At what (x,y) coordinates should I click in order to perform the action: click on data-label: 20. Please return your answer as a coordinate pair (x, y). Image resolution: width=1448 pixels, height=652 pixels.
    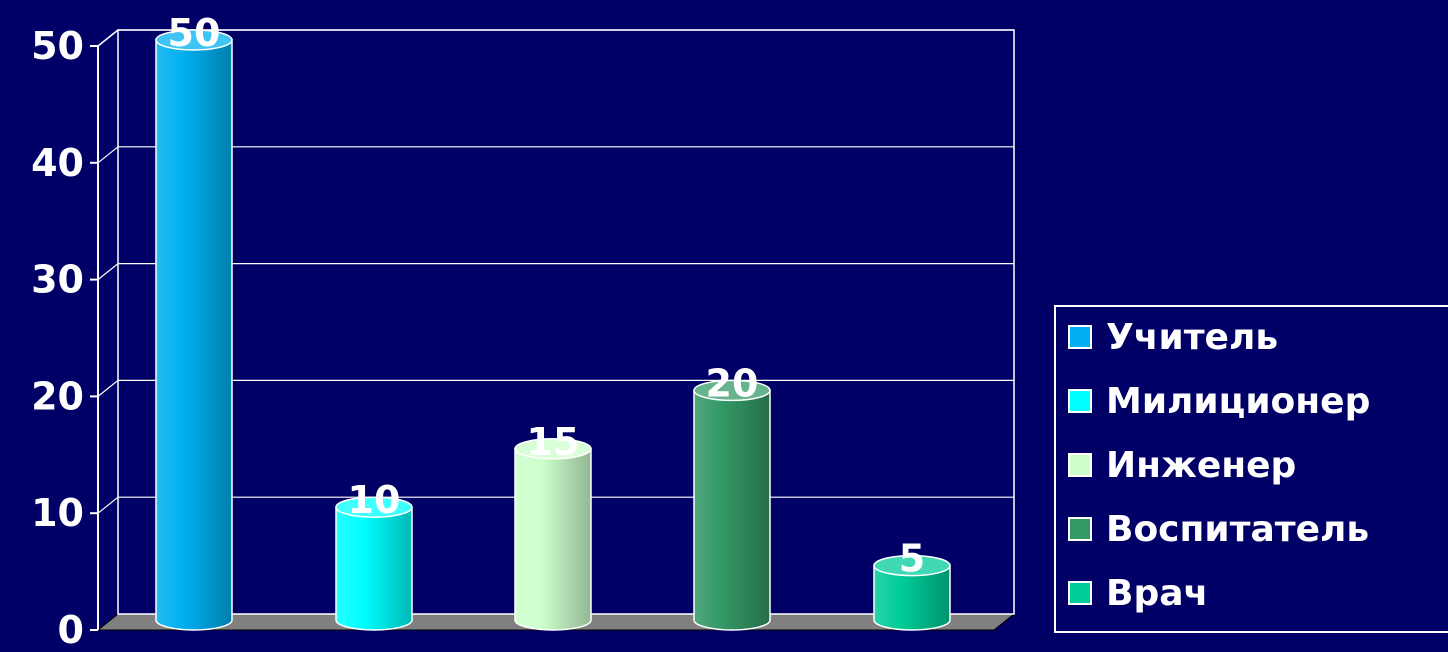
    Looking at the image, I should click on (732, 383).